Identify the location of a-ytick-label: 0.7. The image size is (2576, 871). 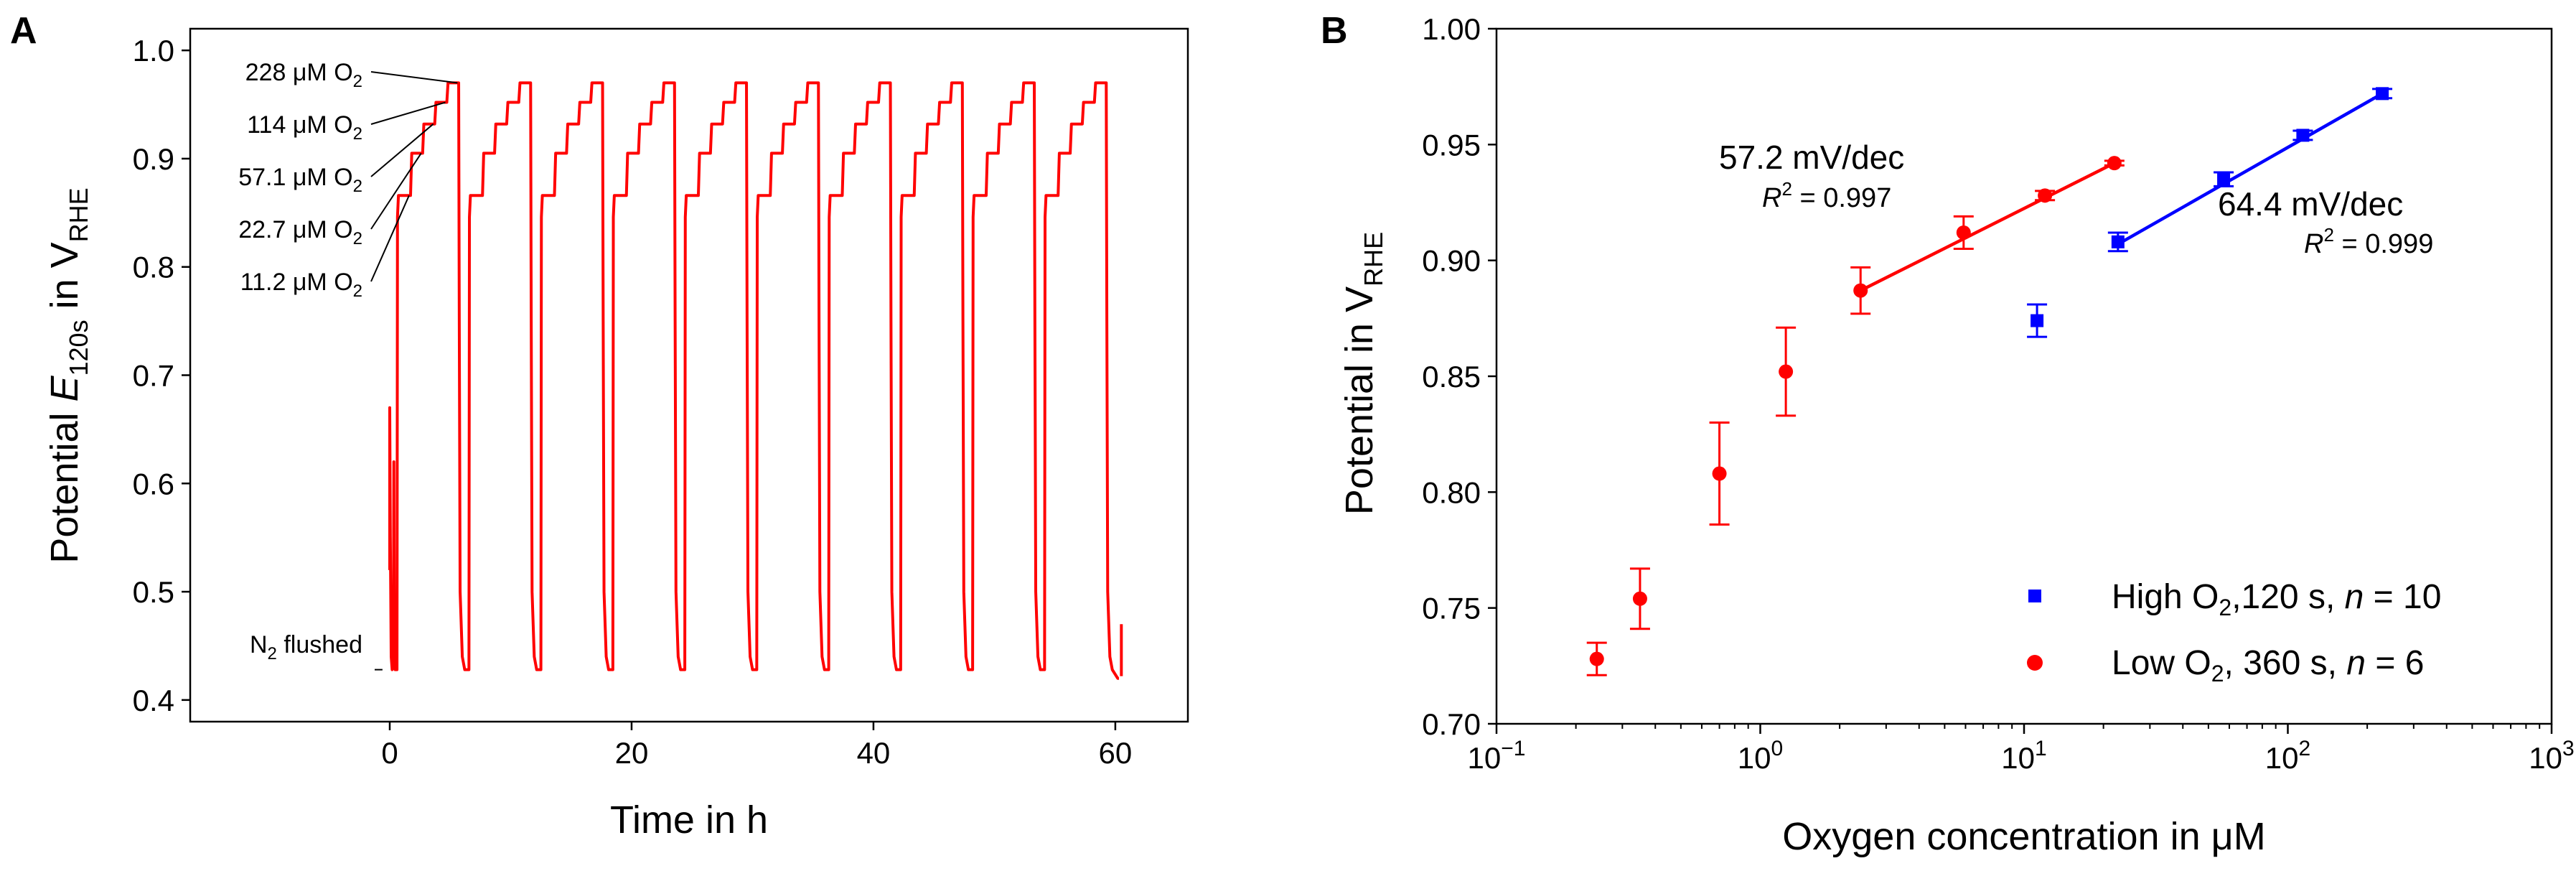
(154, 376).